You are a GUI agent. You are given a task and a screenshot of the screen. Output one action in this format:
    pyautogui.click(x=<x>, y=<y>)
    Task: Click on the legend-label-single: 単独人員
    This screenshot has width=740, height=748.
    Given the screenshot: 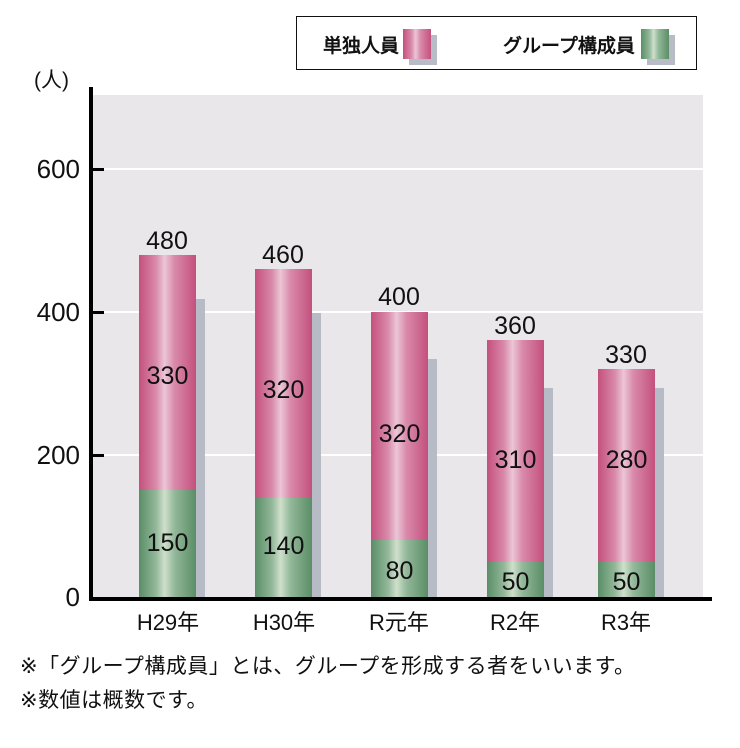 What is the action you would take?
    pyautogui.click(x=361, y=46)
    